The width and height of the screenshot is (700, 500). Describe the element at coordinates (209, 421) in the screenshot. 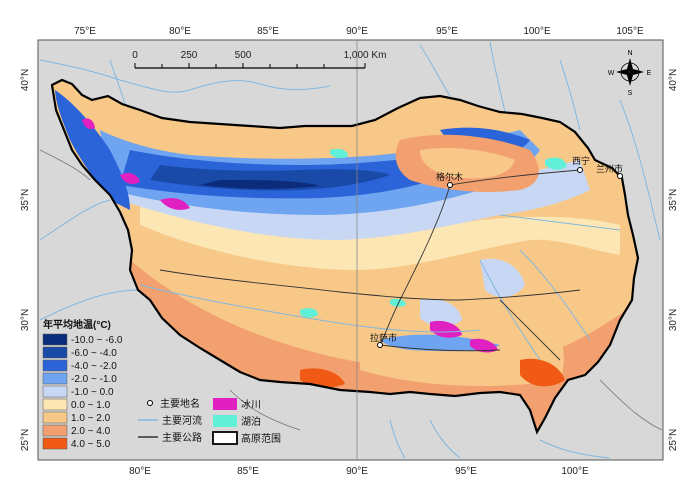

I see `legend-symbols: 主要地名 主要河流 主要公路 冰川 湖泊 高原范围` at that location.